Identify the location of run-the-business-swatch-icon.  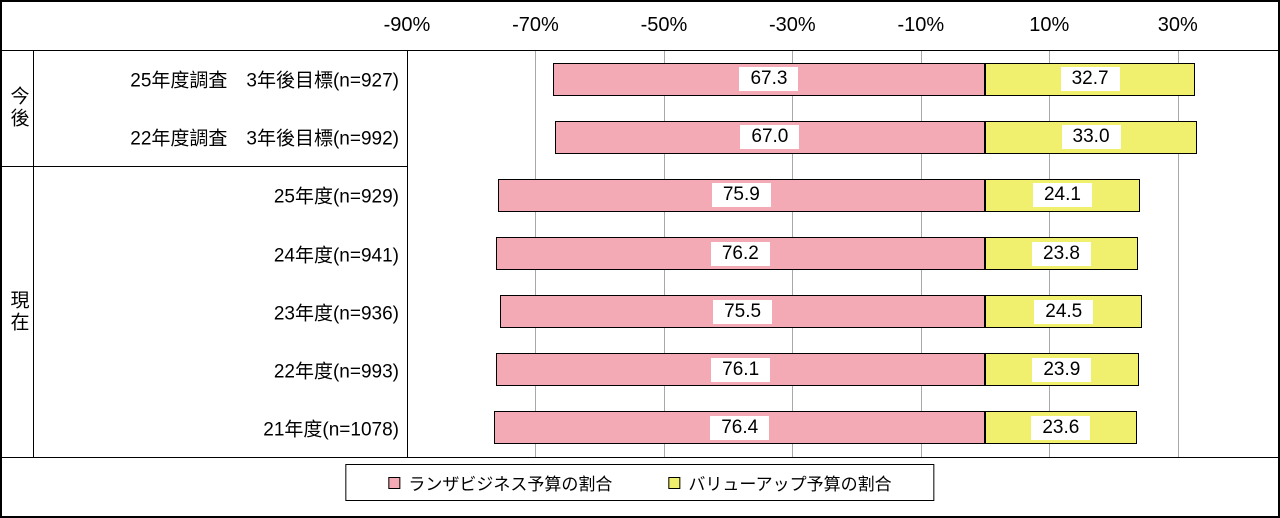
(394, 482).